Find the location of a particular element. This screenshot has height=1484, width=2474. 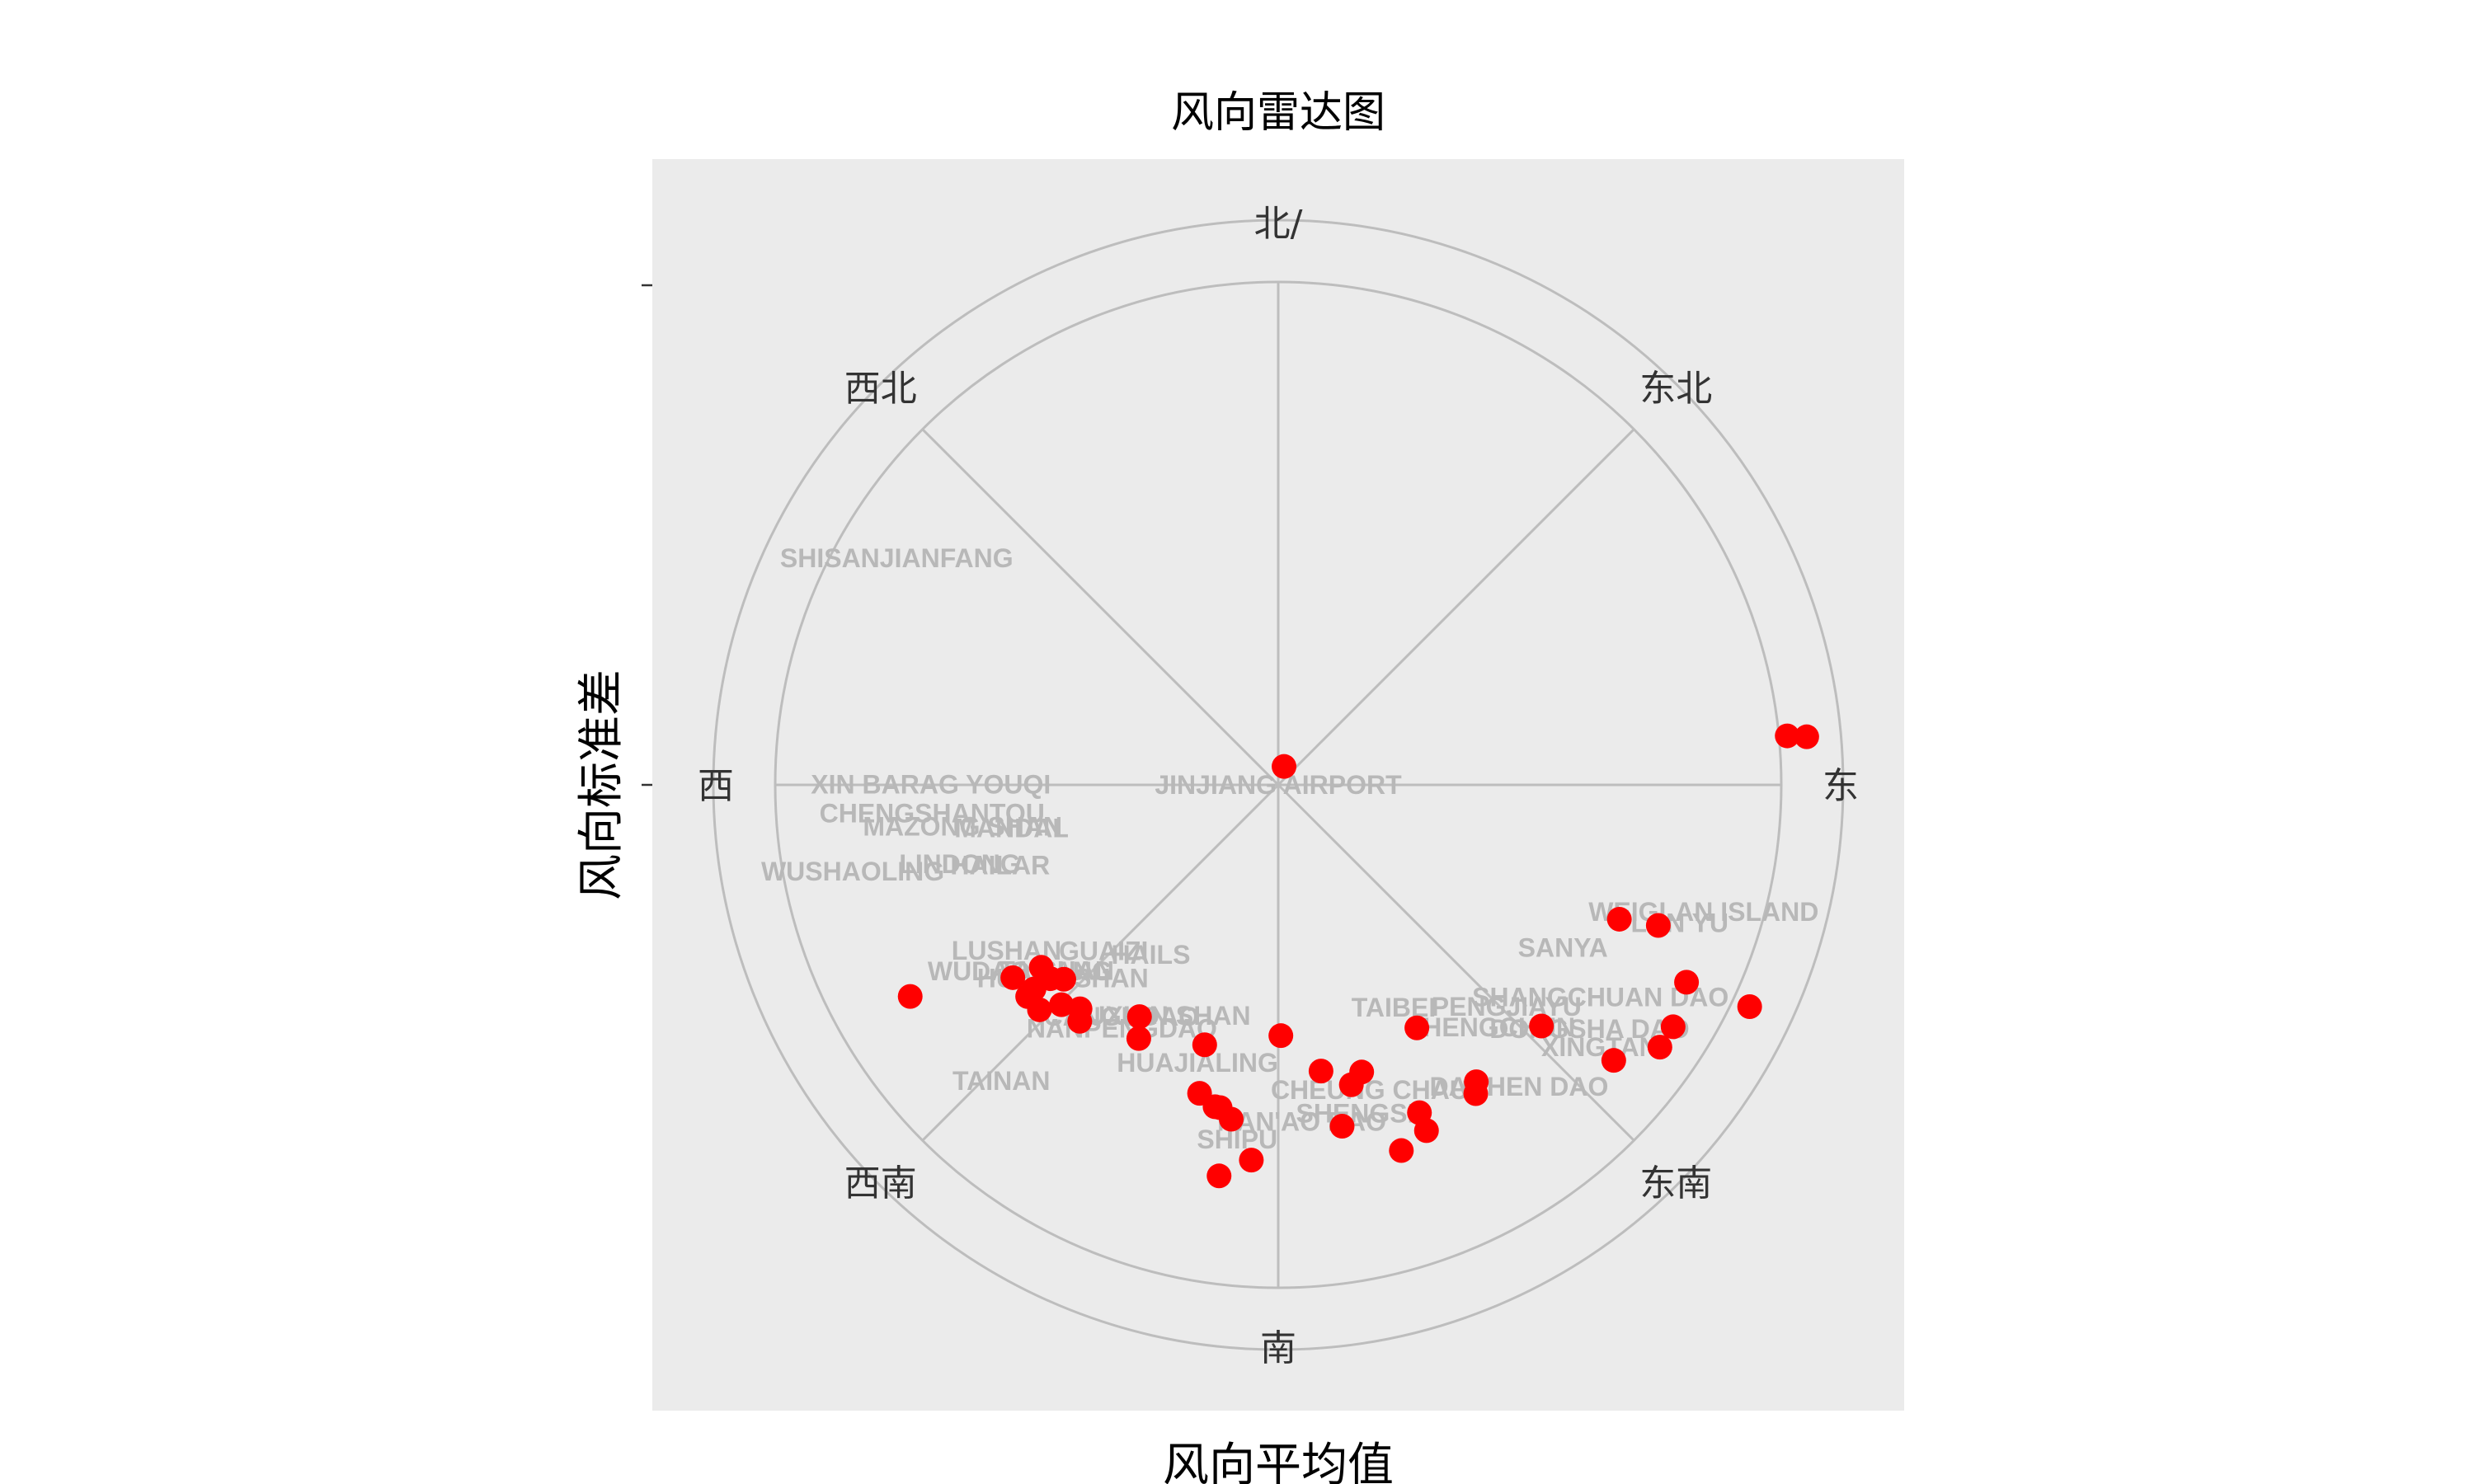

station-label: HAILAR is located at coordinates (1000, 865).